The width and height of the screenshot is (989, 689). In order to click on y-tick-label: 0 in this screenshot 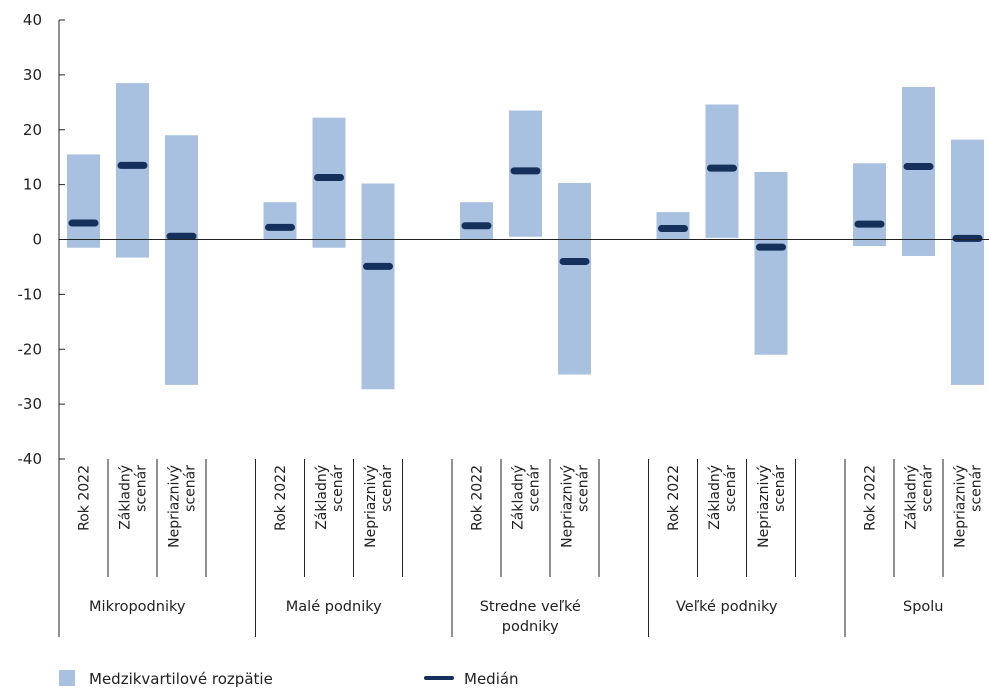, I will do `click(37, 240)`.